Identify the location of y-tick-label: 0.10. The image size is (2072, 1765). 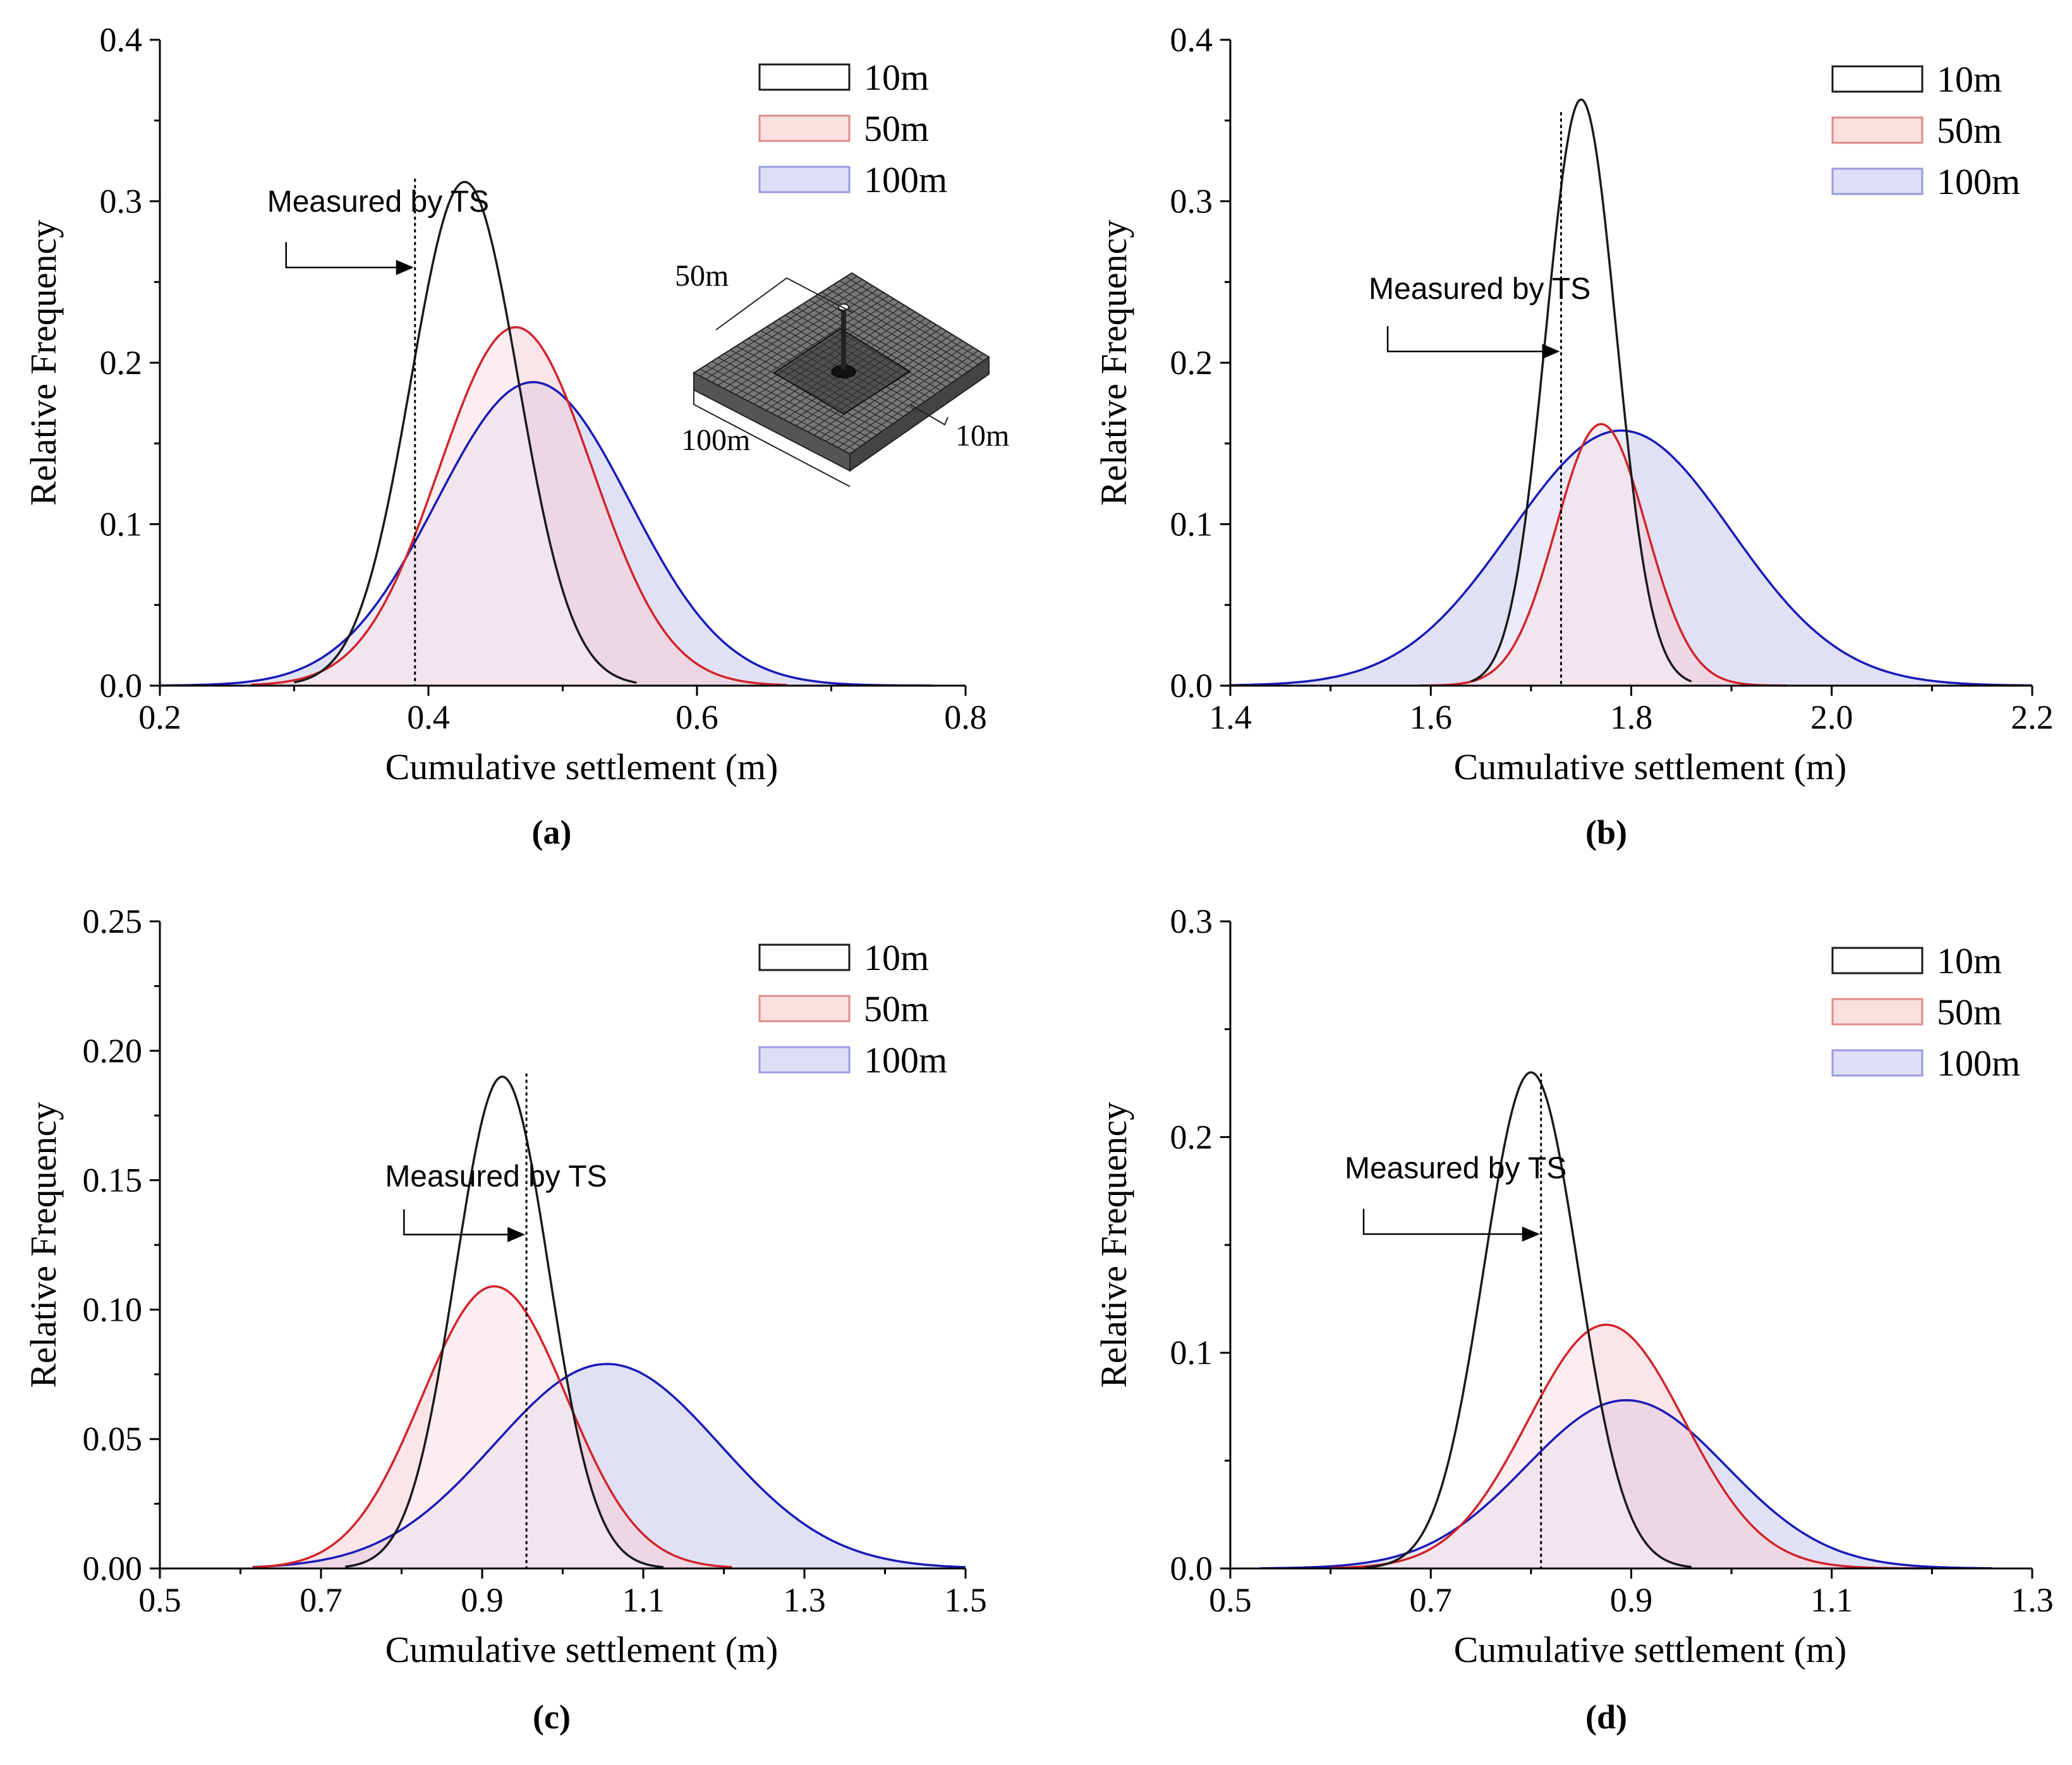
(113, 1309).